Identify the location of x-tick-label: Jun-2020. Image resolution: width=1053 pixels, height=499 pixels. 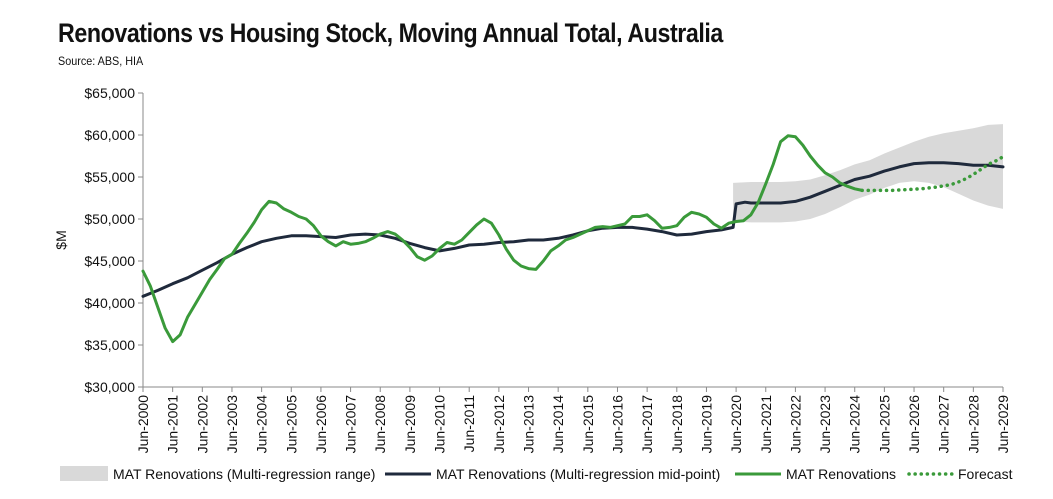
(736, 424).